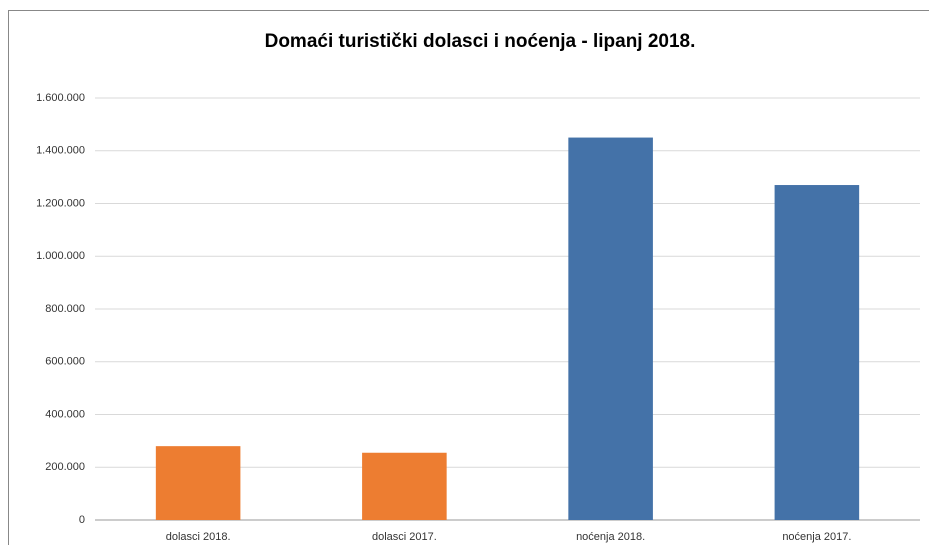  What do you see at coordinates (65, 414) in the screenshot?
I see `y-tick-label: 400.000` at bounding box center [65, 414].